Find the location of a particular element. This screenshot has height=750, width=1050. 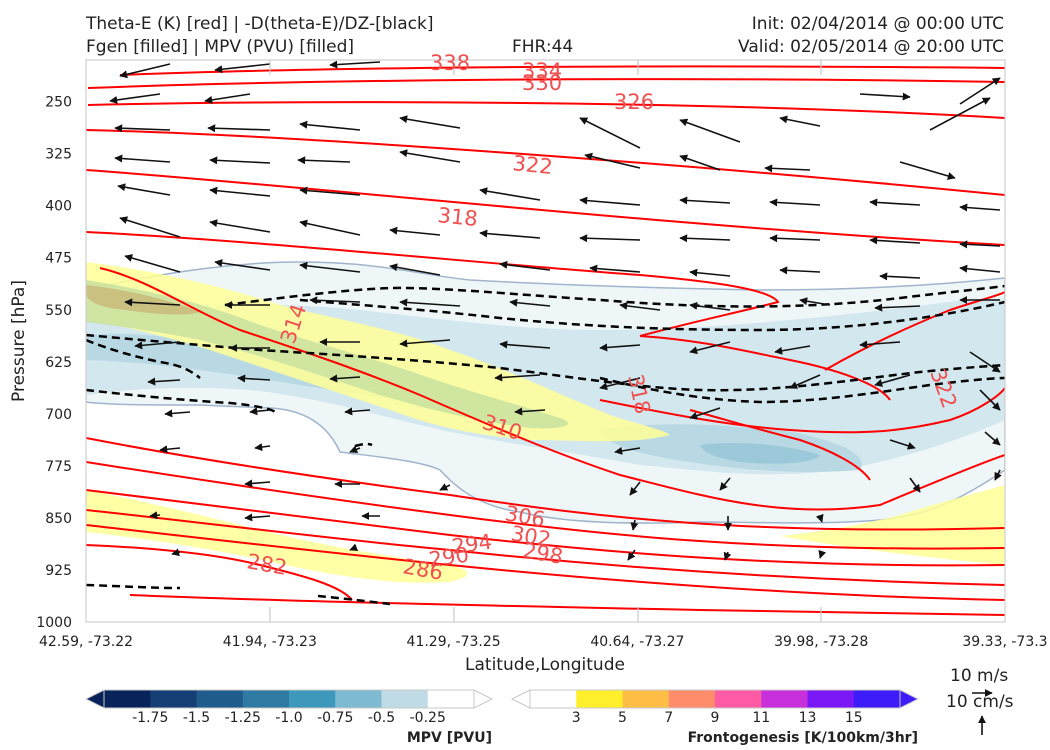

mpv-colorbar-title: MPV [PVU] is located at coordinates (449, 738).